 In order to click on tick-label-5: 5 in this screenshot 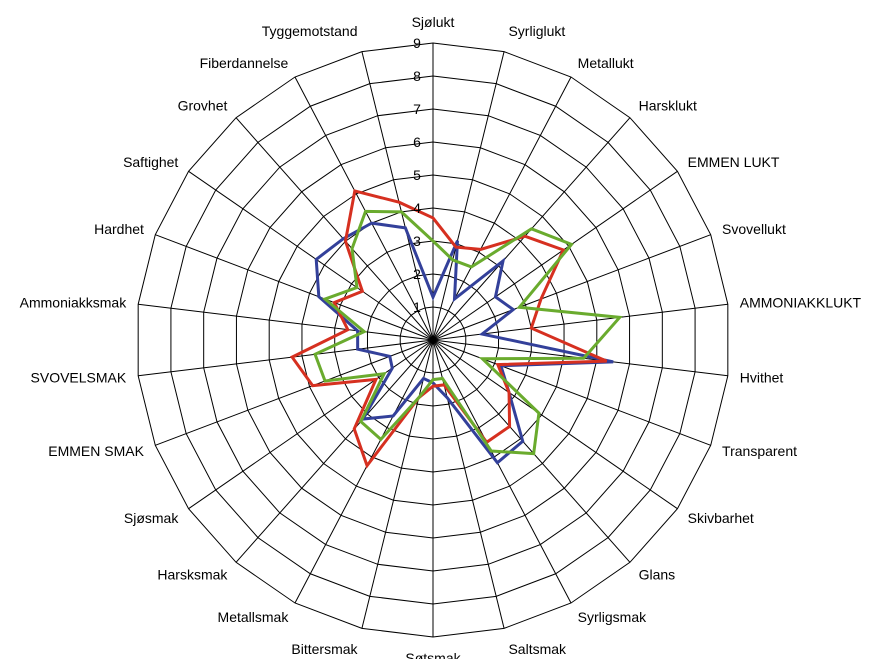, I will do `click(417, 175)`.